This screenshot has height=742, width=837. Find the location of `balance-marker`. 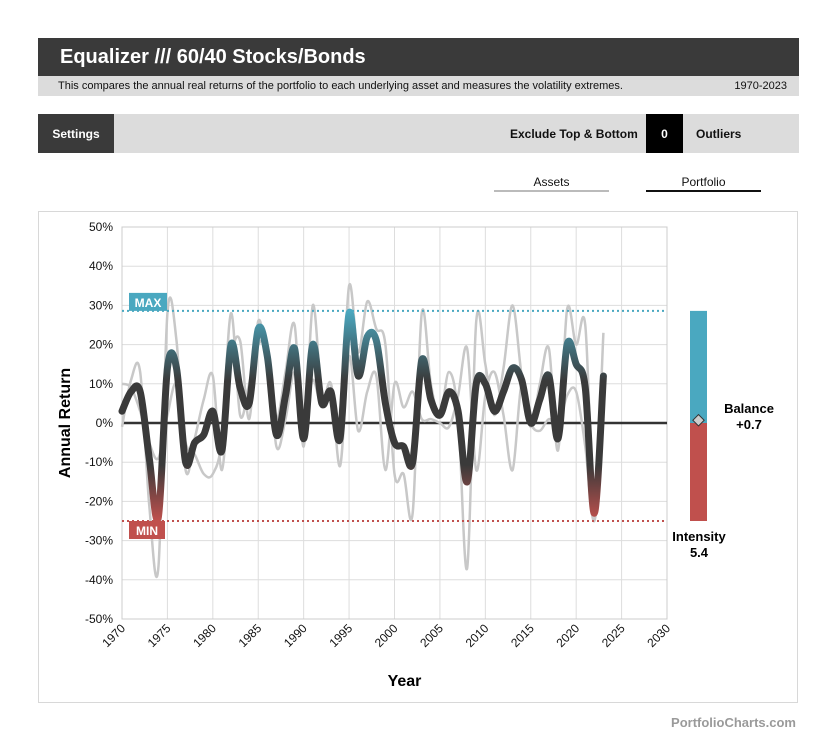

balance-marker is located at coordinates (698, 420).